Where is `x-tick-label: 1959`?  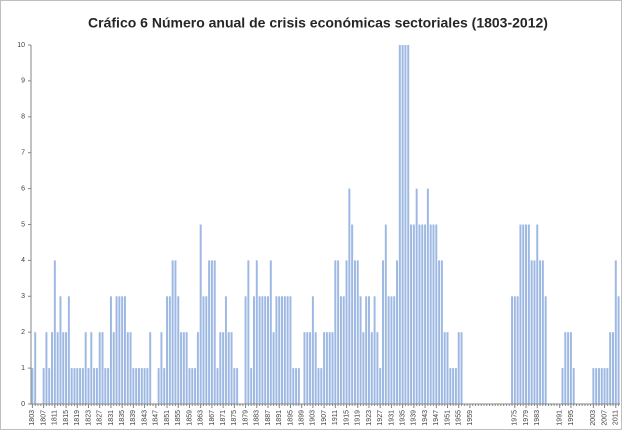
x-tick-label: 1959 is located at coordinates (470, 418).